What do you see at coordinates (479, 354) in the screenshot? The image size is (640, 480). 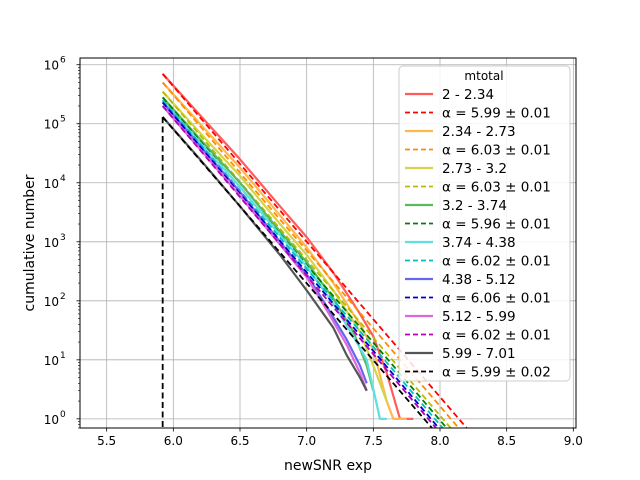 I see `legend-label-series: 5.99 - 7.01` at bounding box center [479, 354].